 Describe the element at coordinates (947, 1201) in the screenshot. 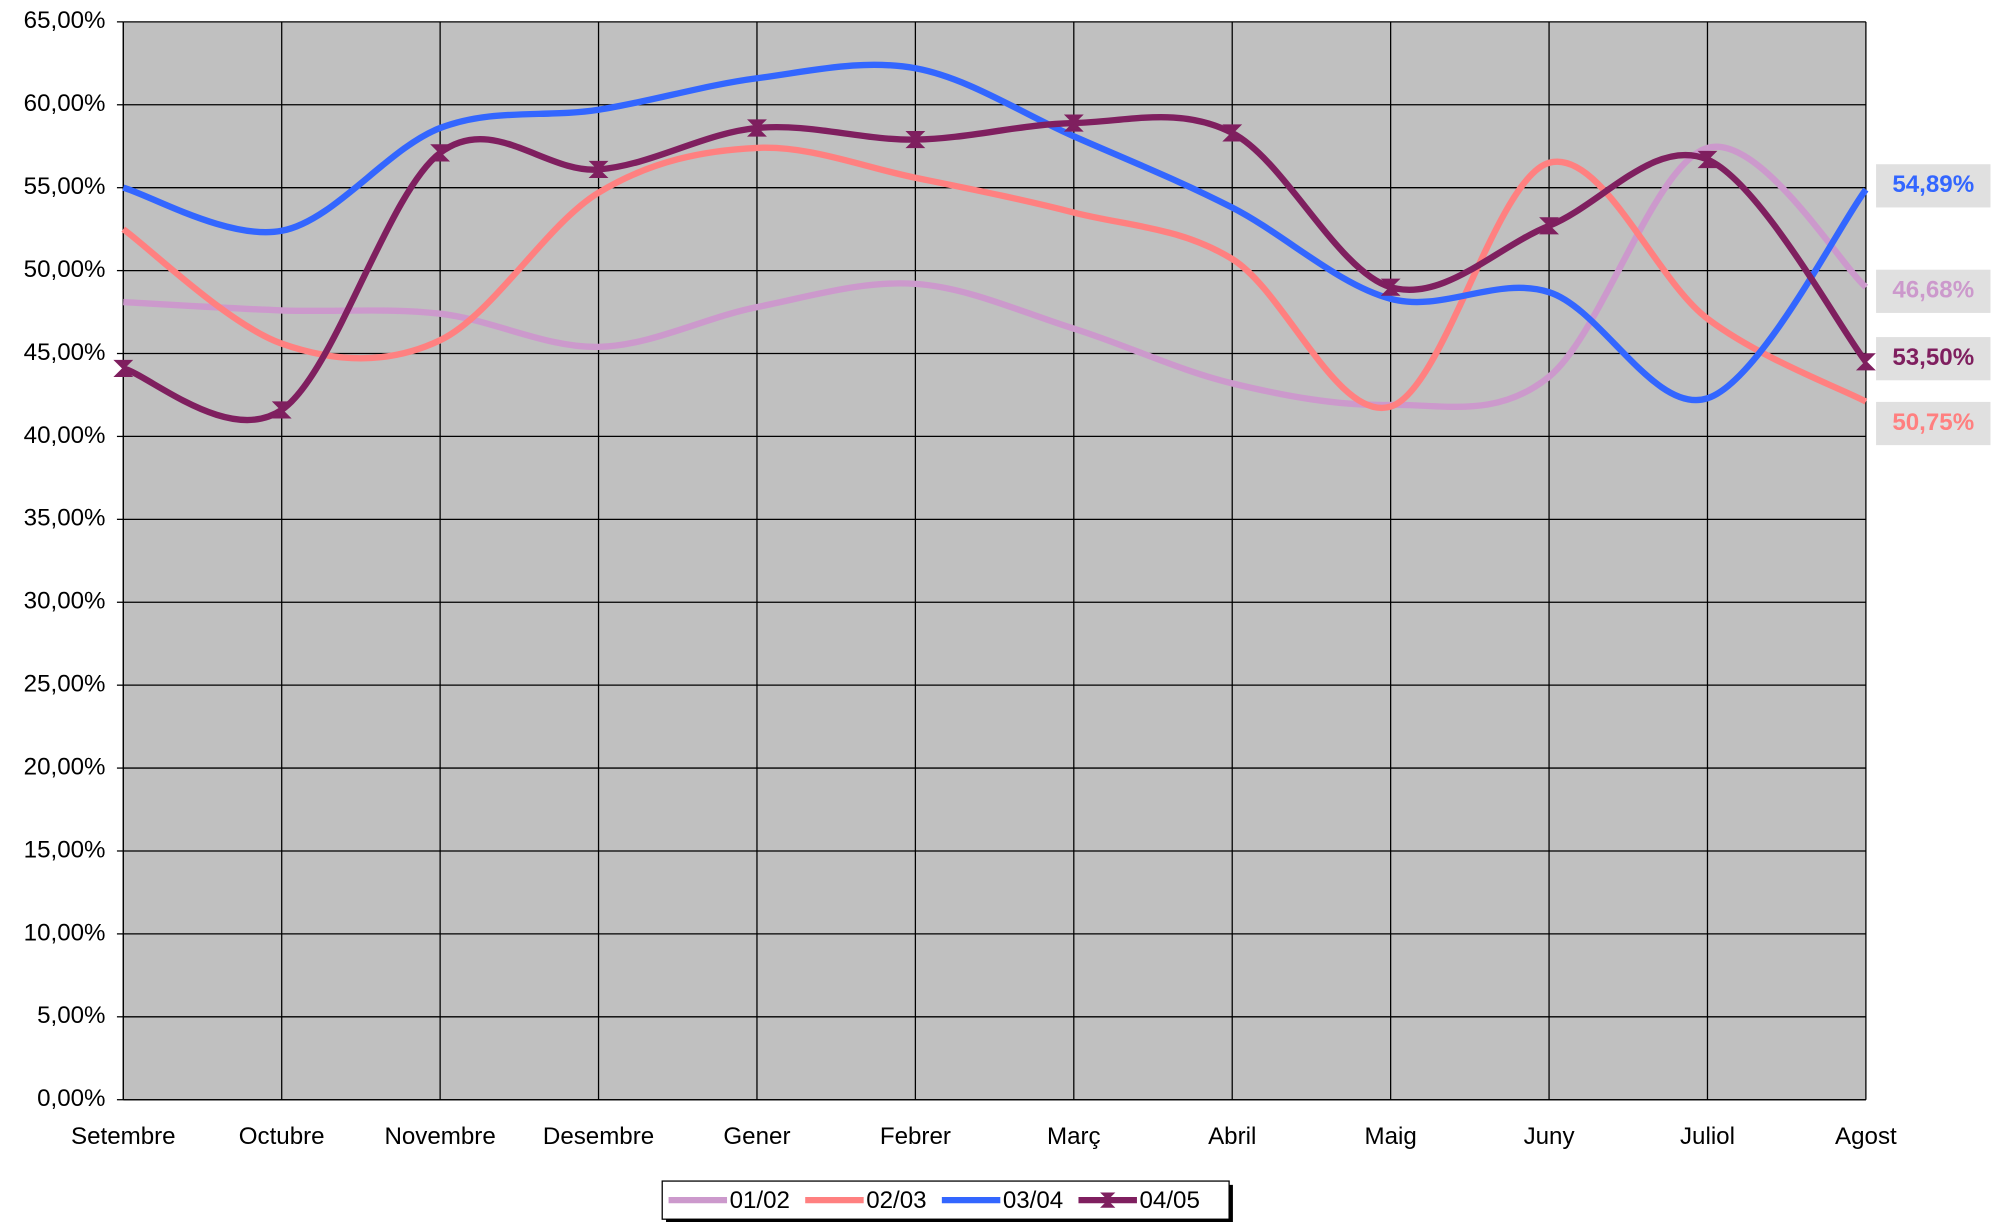

I see `legend: 01/02 02/03 03/04 04/05` at that location.